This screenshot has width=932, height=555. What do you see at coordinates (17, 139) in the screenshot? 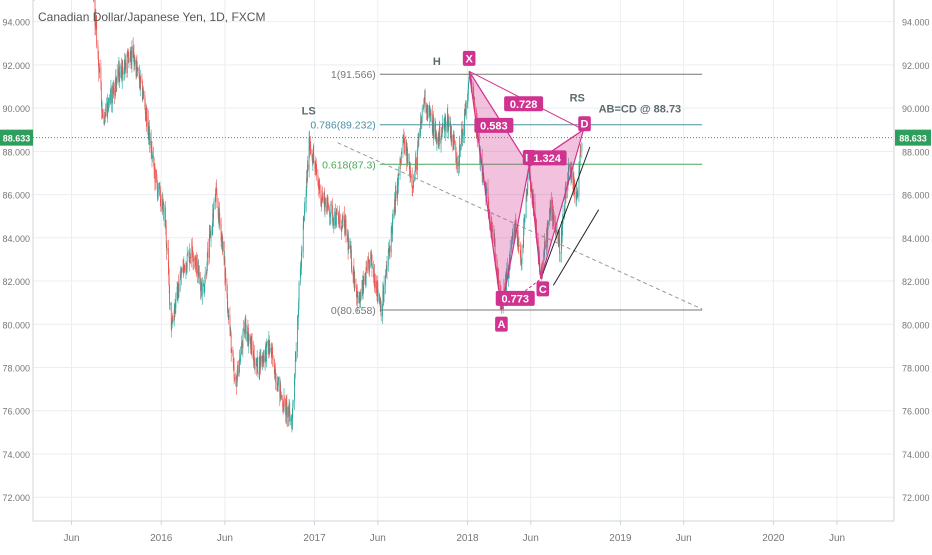
I see `current-price-tag-left: 88.633` at bounding box center [17, 139].